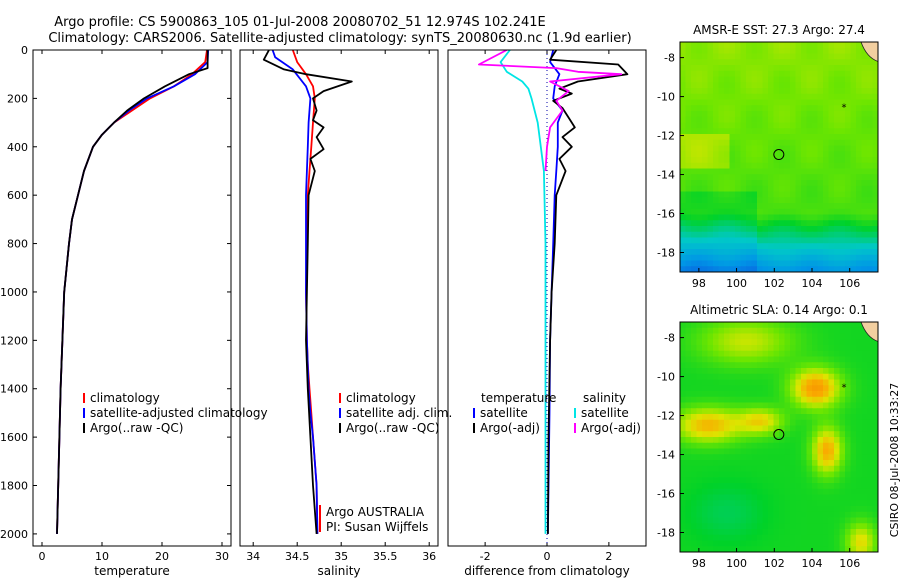  I want to click on y-tick-label: 200, so click(17, 98).